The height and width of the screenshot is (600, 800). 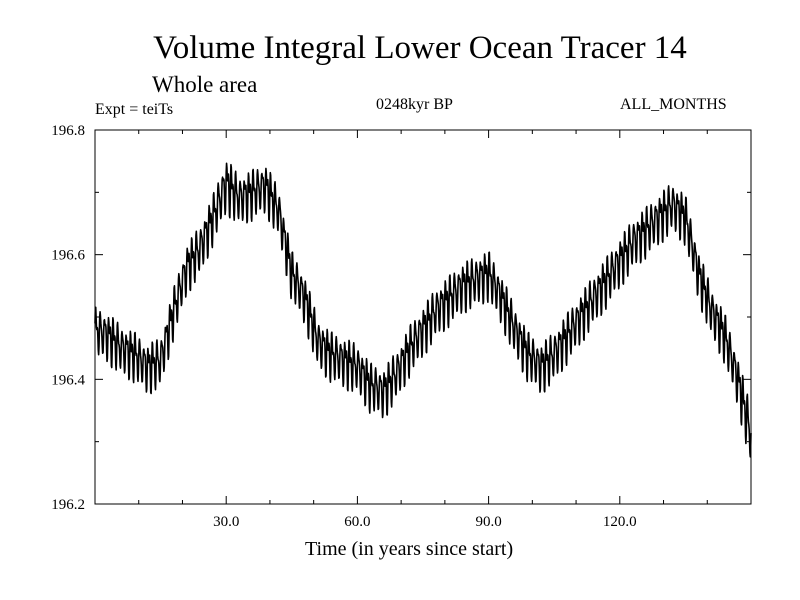 What do you see at coordinates (68, 256) in the screenshot?
I see `y-tick-label: 196.6` at bounding box center [68, 256].